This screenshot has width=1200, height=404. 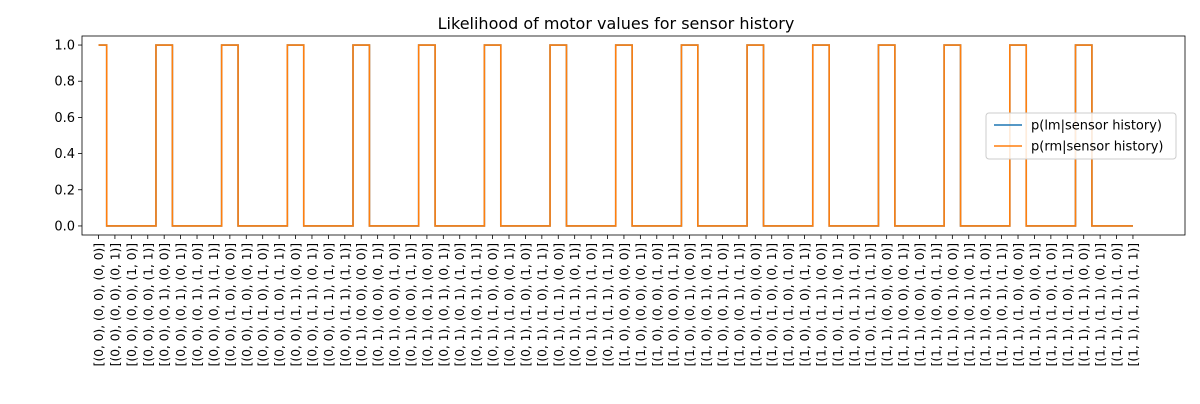 I want to click on x-tick-label: [(0, 0), (0, 0), (0, 1)], so click(x=115, y=304).